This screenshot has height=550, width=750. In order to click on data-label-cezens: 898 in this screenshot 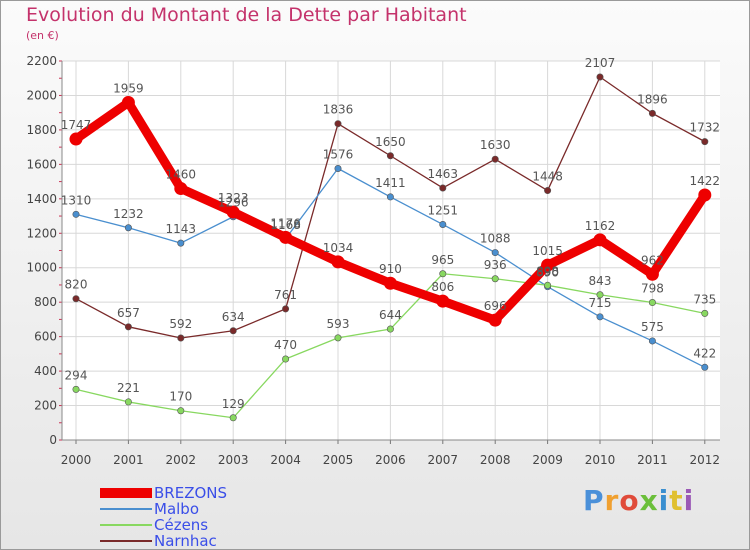, I will do `click(547, 271)`.